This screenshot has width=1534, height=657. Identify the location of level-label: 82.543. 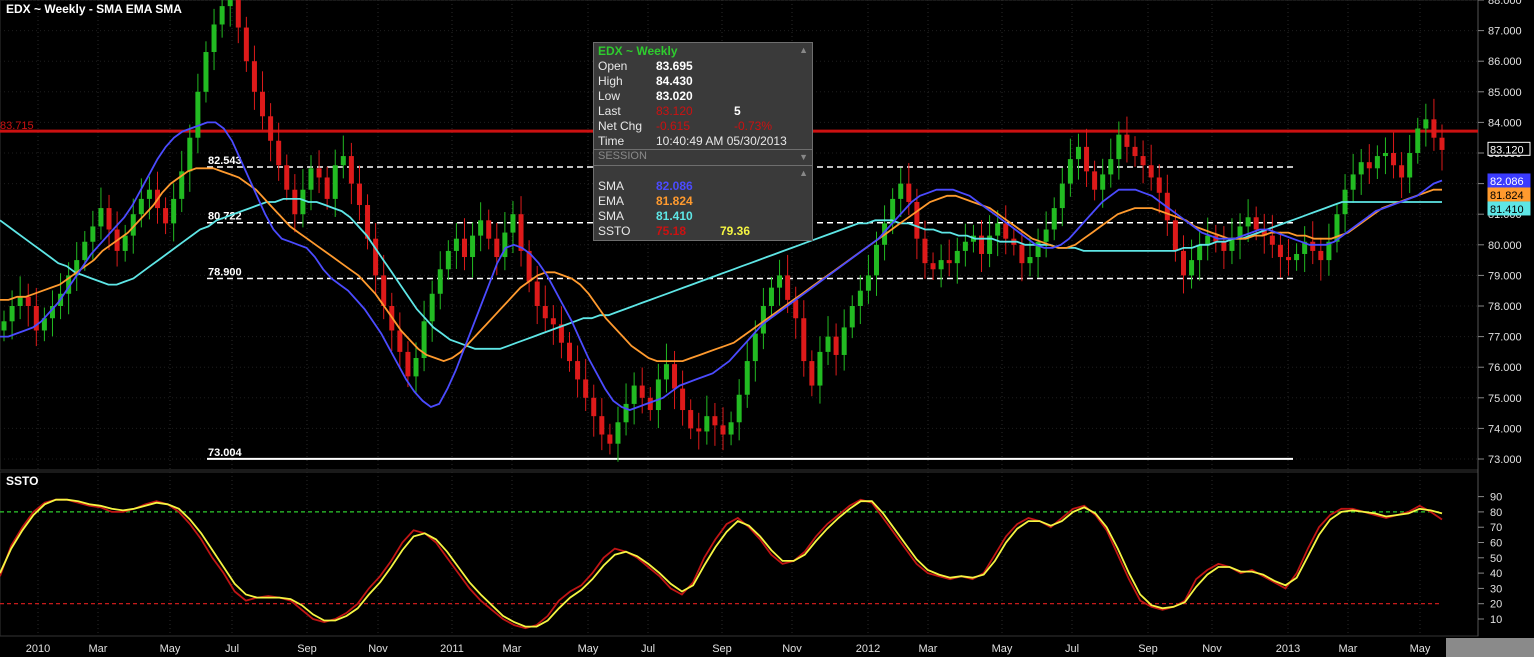
(225, 161).